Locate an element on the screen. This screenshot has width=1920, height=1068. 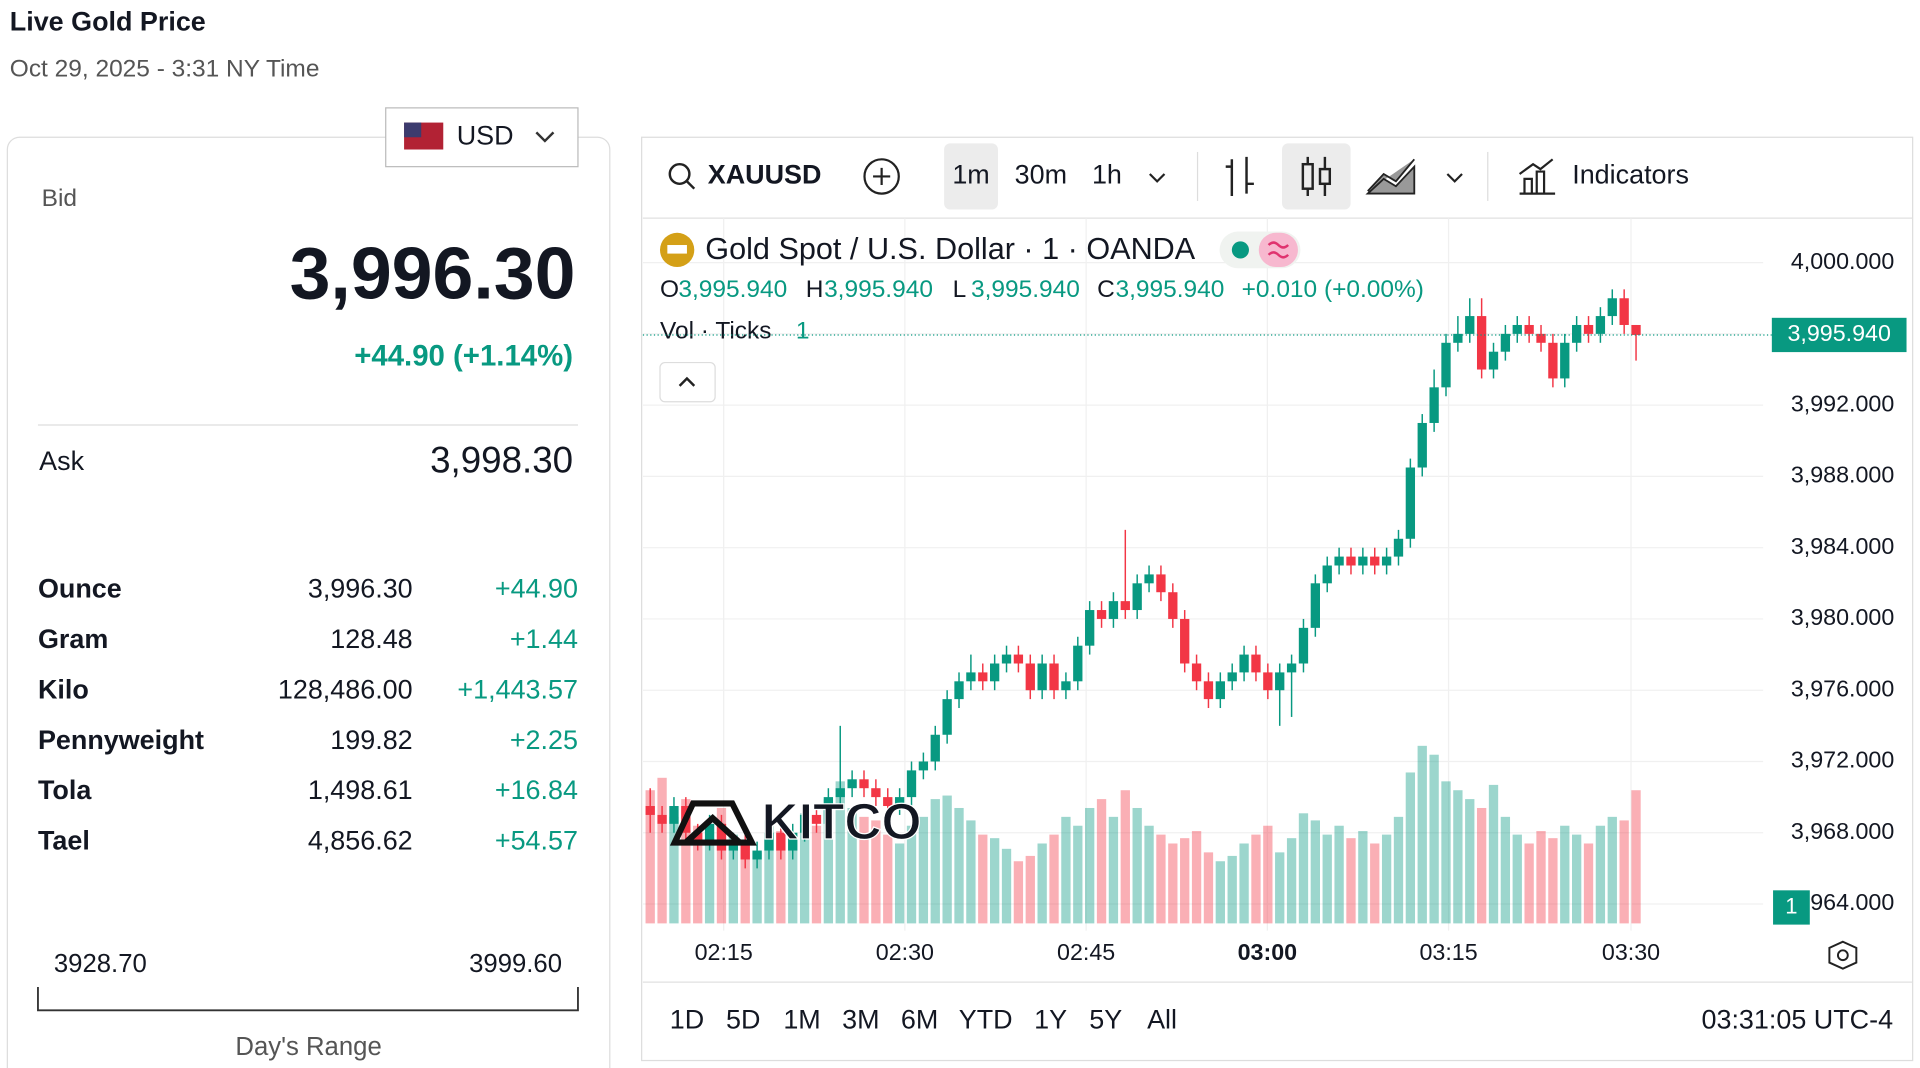
x-tick-label: 02:30 is located at coordinates (905, 952).